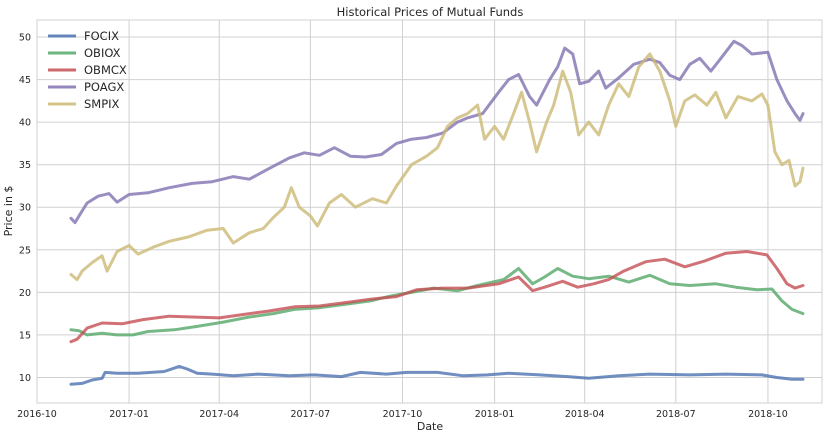  What do you see at coordinates (430, 12) in the screenshot?
I see `chart-title: Historical Prices of Mutual Funds` at bounding box center [430, 12].